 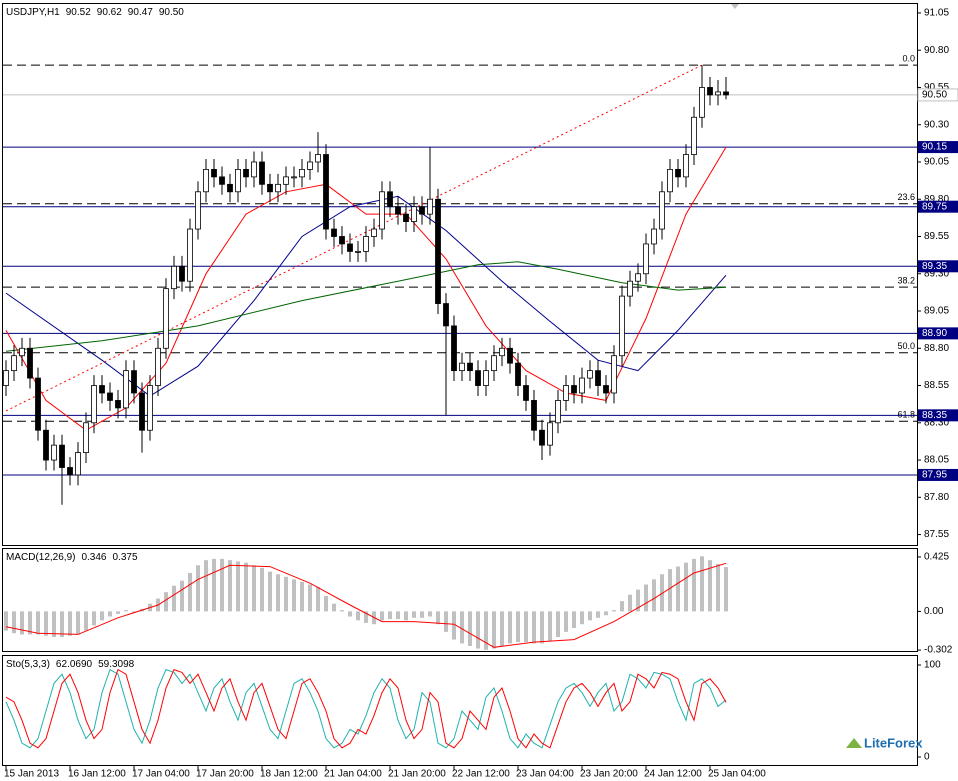 What do you see at coordinates (116, 664) in the screenshot?
I see `header-value: 59.3098` at bounding box center [116, 664].